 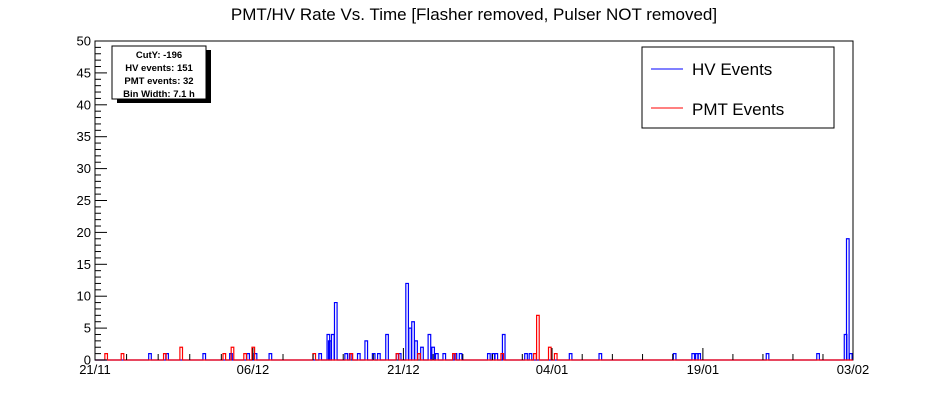 I want to click on y-tick-label: 15, so click(x=84, y=264).